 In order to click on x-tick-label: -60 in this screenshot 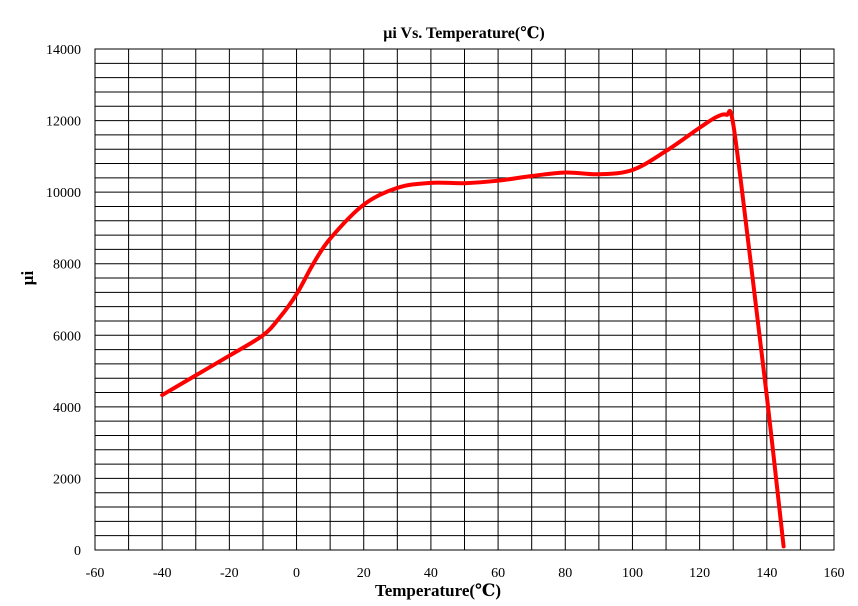, I will do `click(95, 573)`.